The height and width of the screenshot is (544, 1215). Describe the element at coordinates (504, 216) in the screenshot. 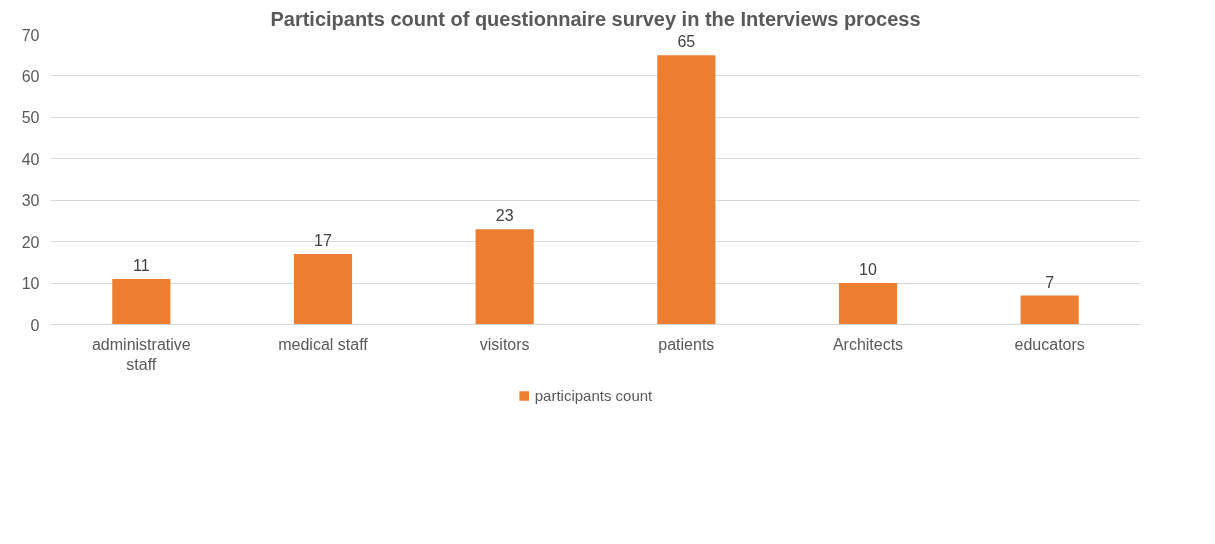

I see `data-label: 23` at that location.